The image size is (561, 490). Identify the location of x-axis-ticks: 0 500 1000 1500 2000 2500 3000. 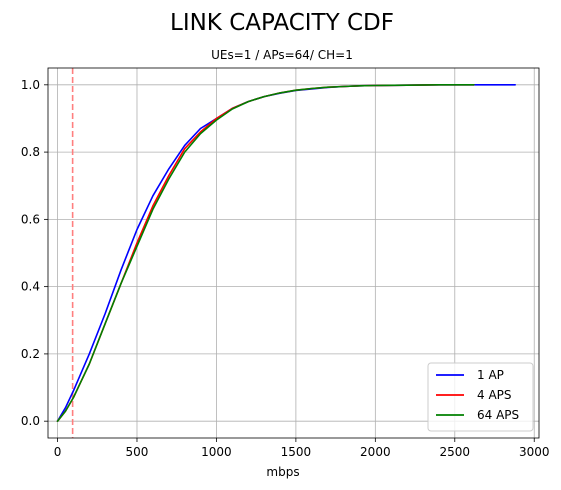
(302, 448).